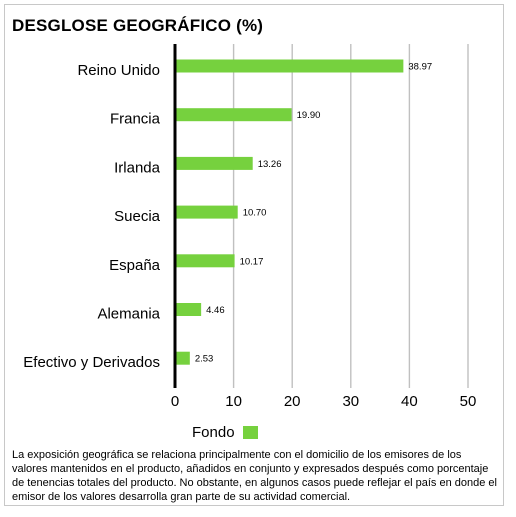 This screenshot has height=517, width=516. What do you see at coordinates (255, 213) in the screenshot?
I see `value-label: 10.70` at bounding box center [255, 213].